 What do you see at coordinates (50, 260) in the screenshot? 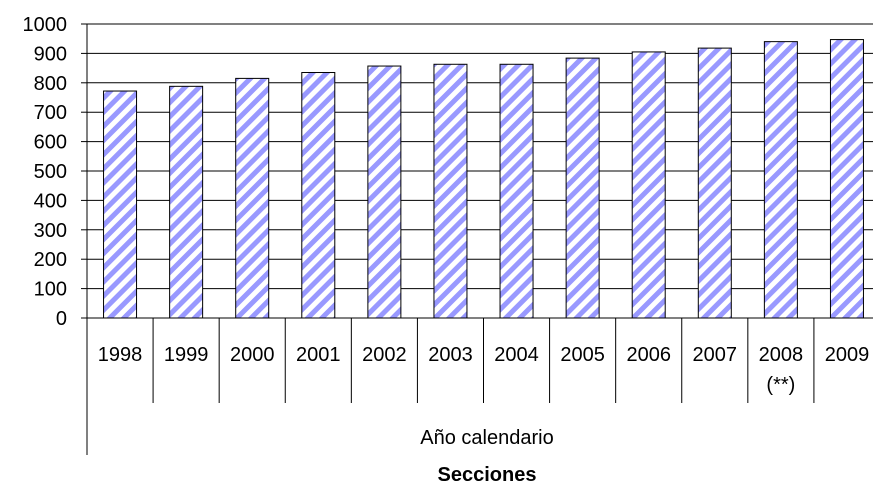
I see `y-tick-label: 200` at bounding box center [50, 260].